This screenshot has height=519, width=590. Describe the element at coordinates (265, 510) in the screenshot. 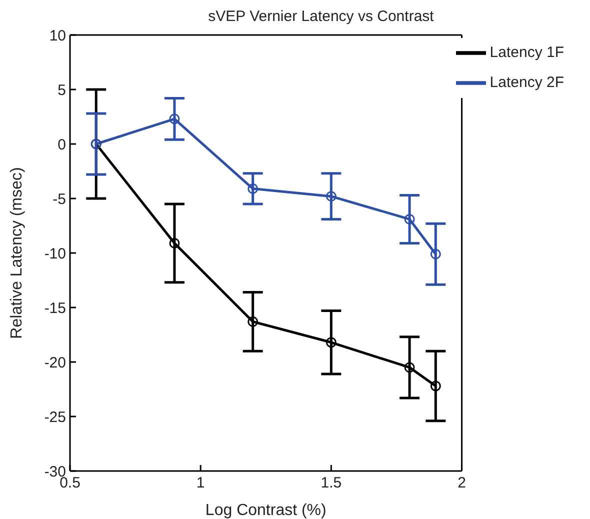

I see `x-axis-title: Log Contrast (%)` at that location.